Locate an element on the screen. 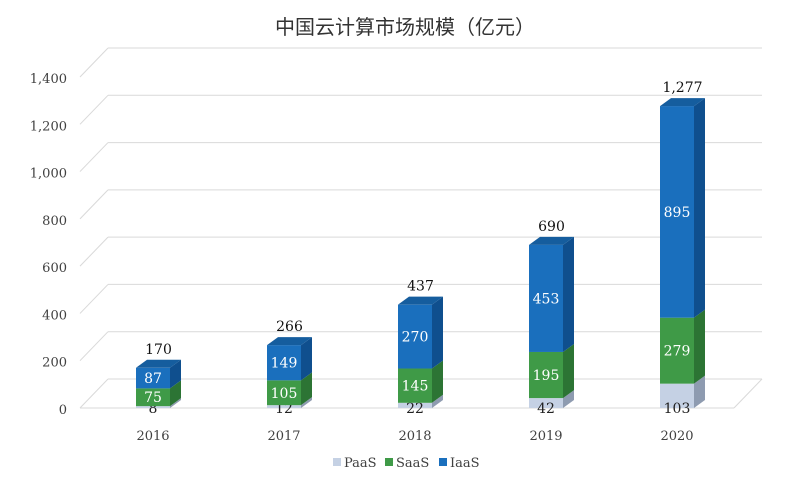 The image size is (810, 480). y-tick-label: 1,000 is located at coordinates (48, 174).